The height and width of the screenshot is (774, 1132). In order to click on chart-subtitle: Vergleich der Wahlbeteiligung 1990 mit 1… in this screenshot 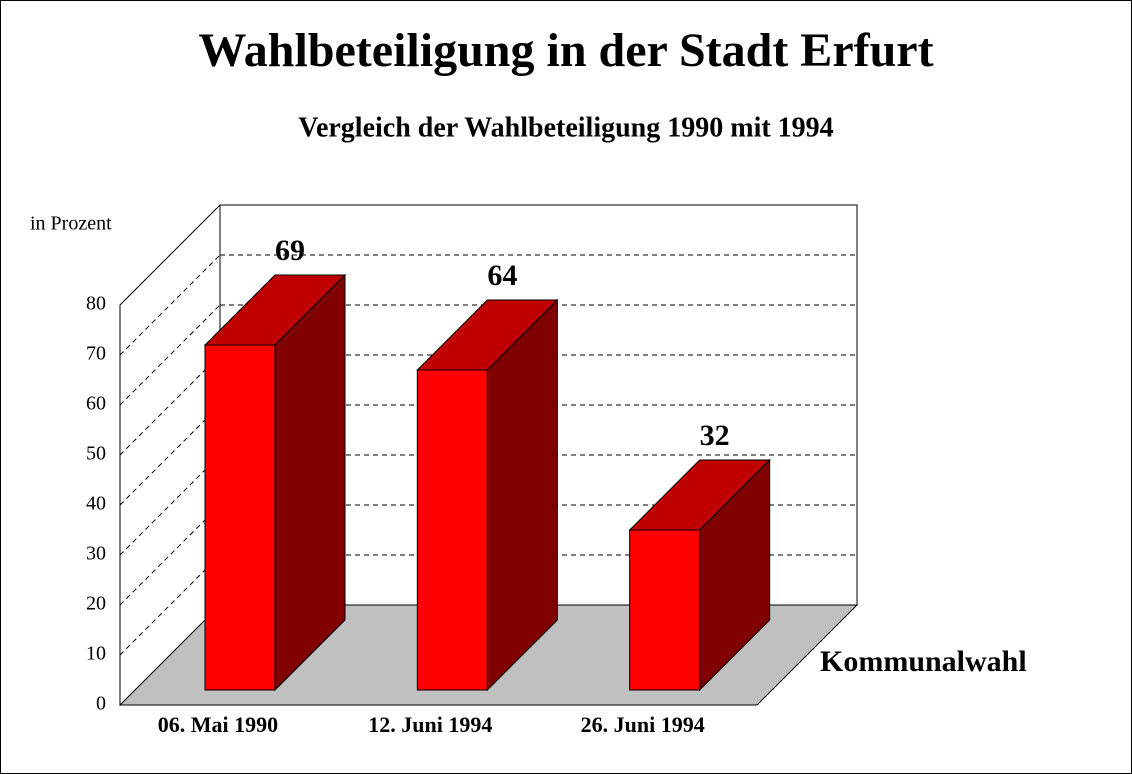, I will do `click(565, 127)`.